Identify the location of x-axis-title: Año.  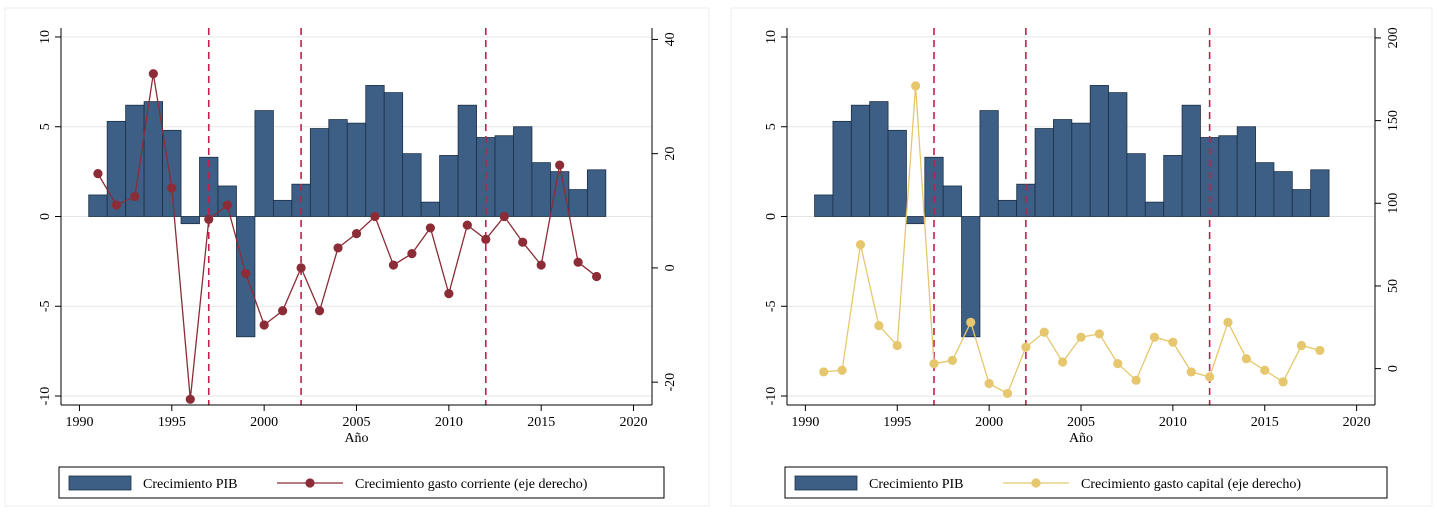
(1081, 438).